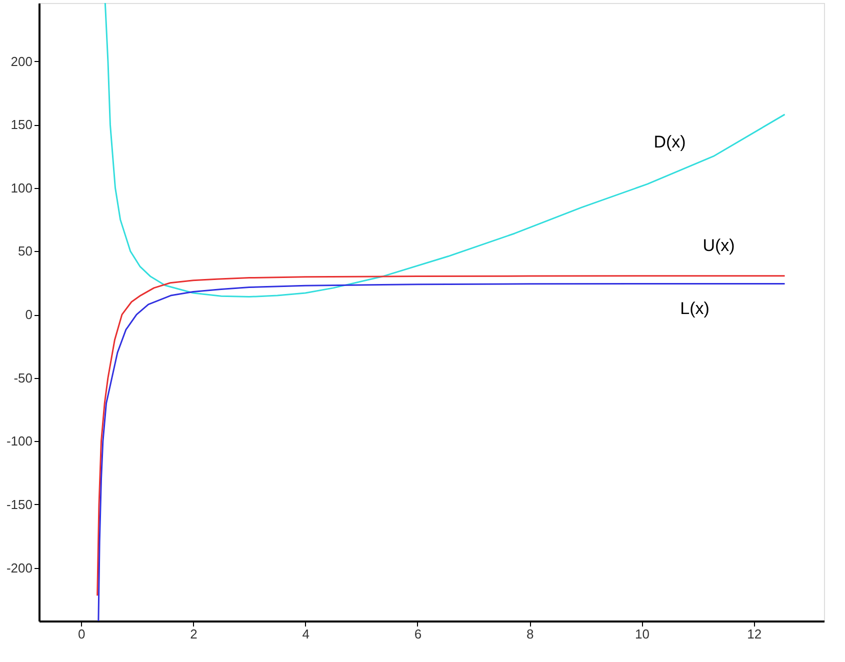 Image resolution: width=845 pixels, height=662 pixels. I want to click on y-tick-label: 0, so click(28, 314).